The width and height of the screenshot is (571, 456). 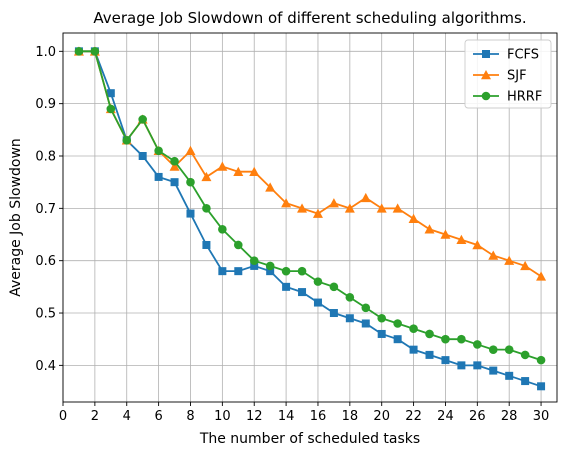 I want to click on legend-marker-fcfs, so click(x=486, y=54).